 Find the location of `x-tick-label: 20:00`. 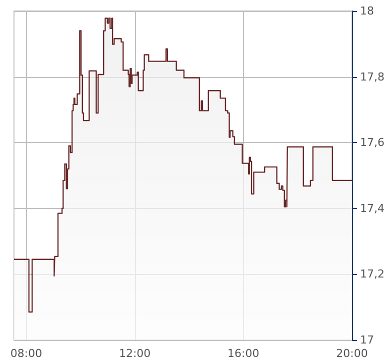

x-tick-label: 20:00 is located at coordinates (352, 353).